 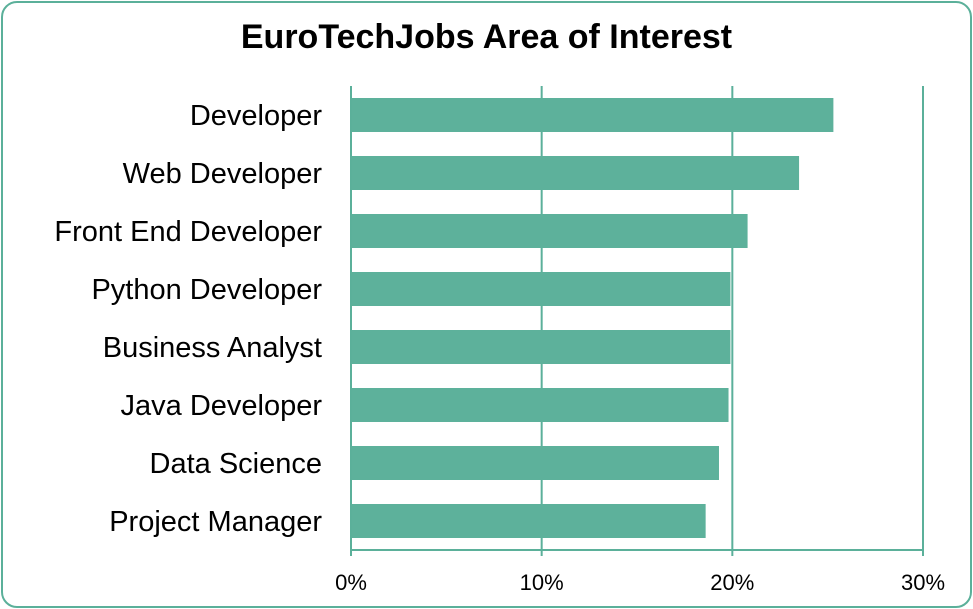 What do you see at coordinates (640, 582) in the screenshot?
I see `x-tick-labels: 0% 10% 20% 30%` at bounding box center [640, 582].